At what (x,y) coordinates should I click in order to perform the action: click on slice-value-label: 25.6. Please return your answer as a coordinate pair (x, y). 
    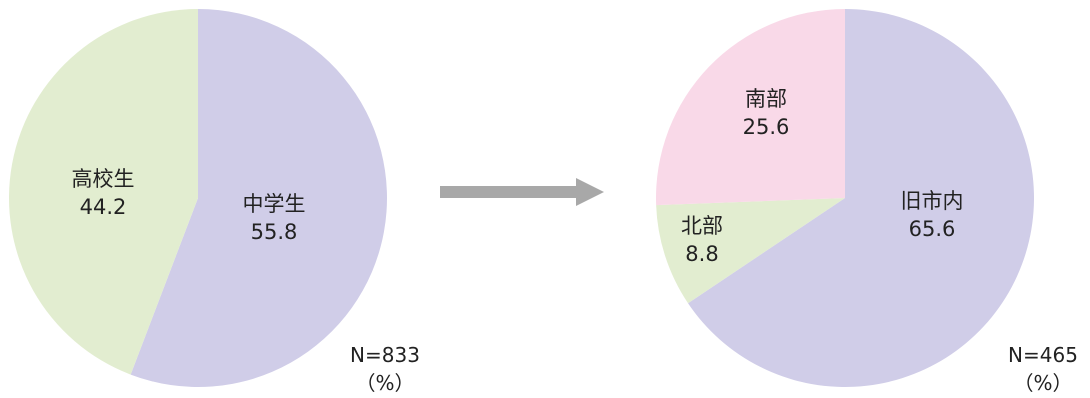
    Looking at the image, I should click on (766, 127).